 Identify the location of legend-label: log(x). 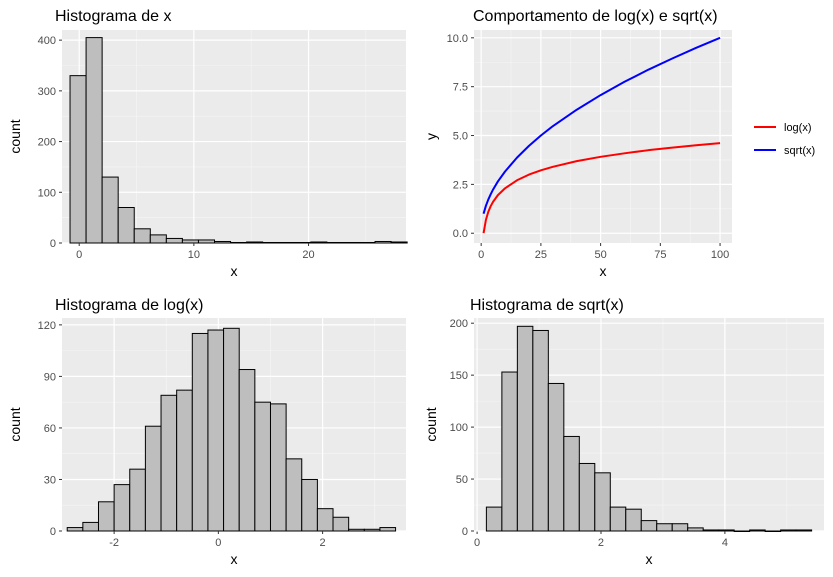
(798, 128).